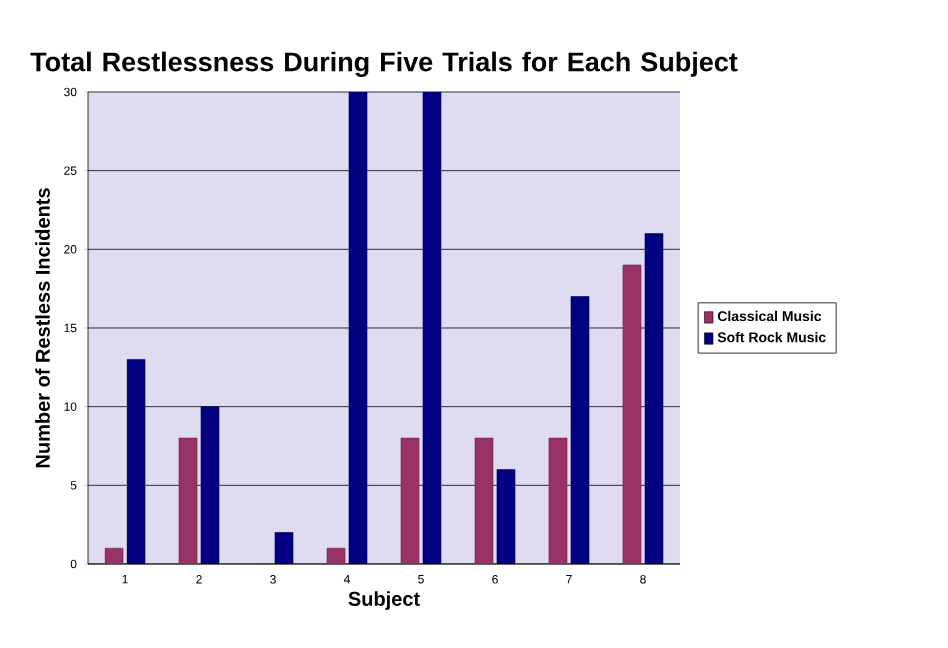  What do you see at coordinates (42, 328) in the screenshot?
I see `y-axis-title: Number of Restless Incidents` at bounding box center [42, 328].